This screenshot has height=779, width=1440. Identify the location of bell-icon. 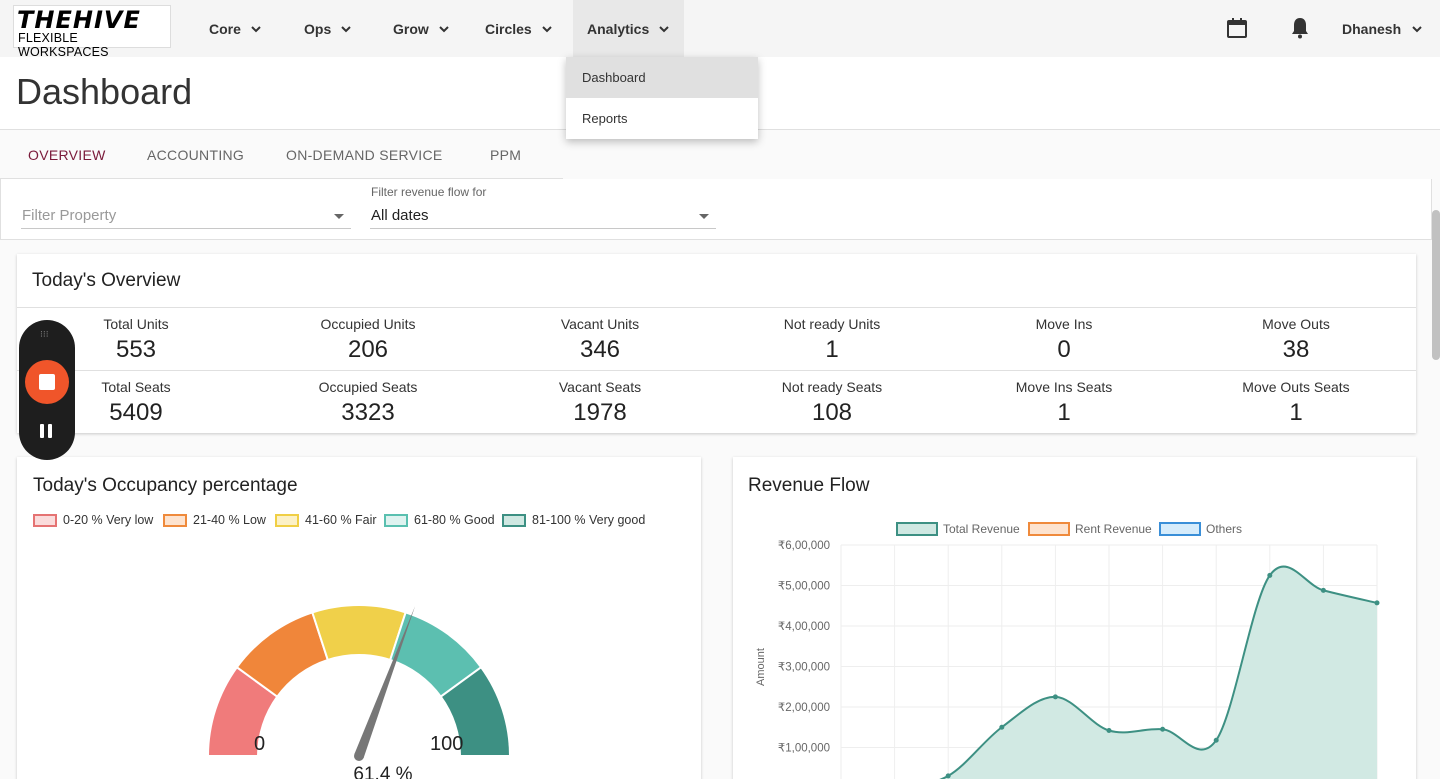
(1300, 28).